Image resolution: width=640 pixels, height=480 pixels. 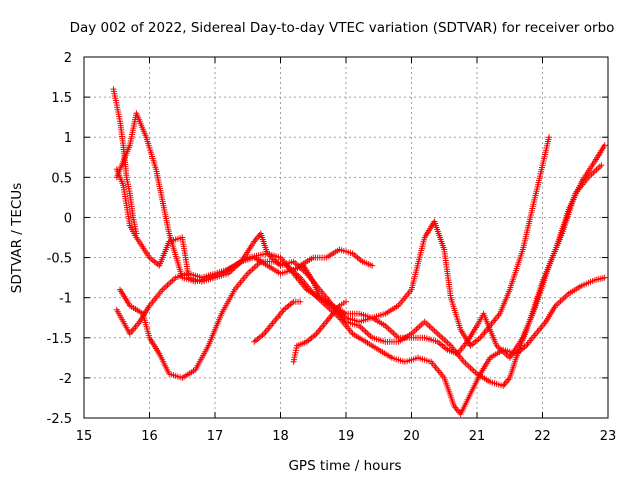 What do you see at coordinates (17, 238) in the screenshot?
I see `y-axis-label: SDTVAR / TECUs` at bounding box center [17, 238].